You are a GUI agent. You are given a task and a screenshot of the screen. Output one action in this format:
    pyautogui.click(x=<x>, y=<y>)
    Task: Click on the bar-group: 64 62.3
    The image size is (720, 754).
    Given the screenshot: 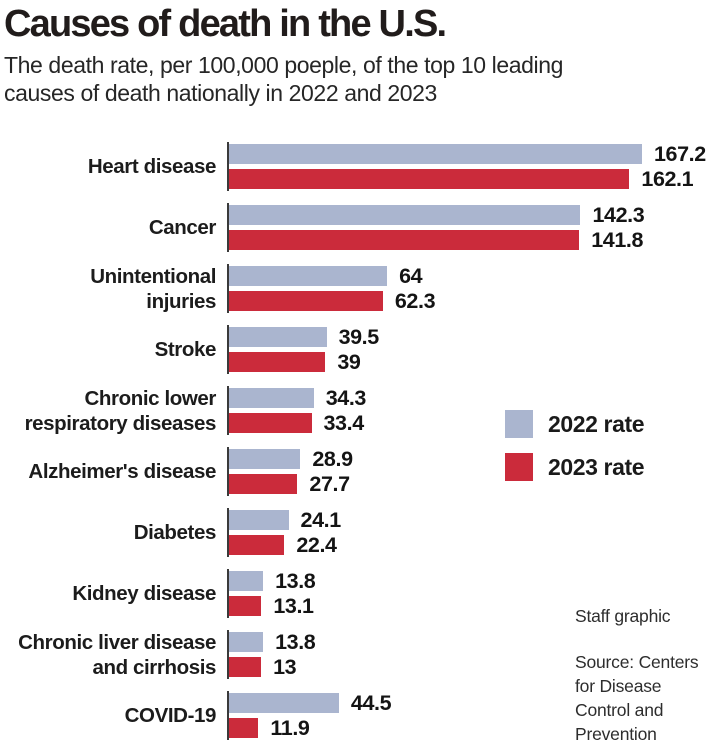 What is the action you would take?
    pyautogui.click(x=473, y=288)
    